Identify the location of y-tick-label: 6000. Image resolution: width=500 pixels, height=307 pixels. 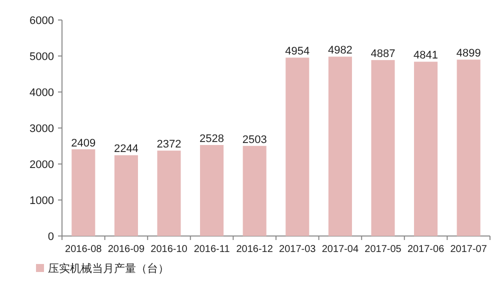
(42, 21).